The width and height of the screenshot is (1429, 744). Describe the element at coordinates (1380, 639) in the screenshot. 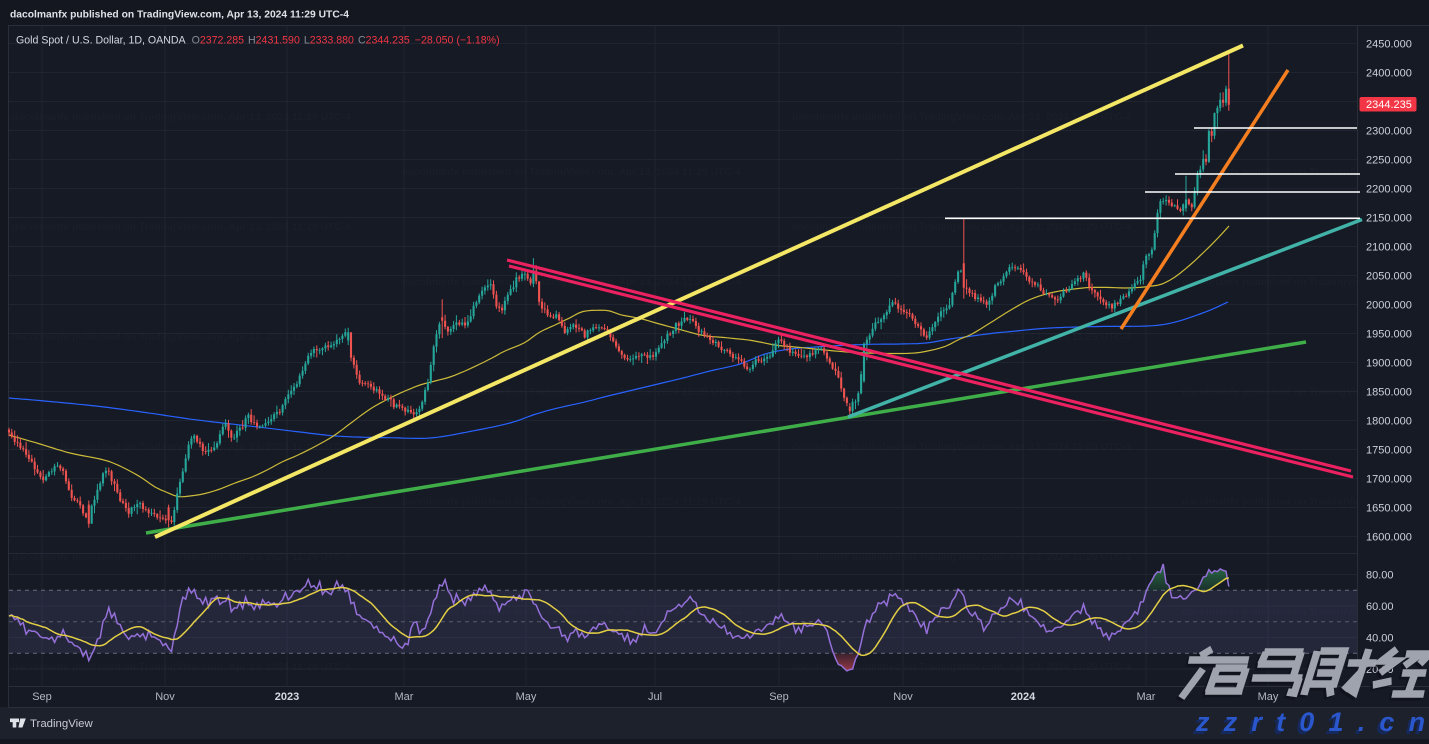

I see `svg-text: 40.00` at that location.